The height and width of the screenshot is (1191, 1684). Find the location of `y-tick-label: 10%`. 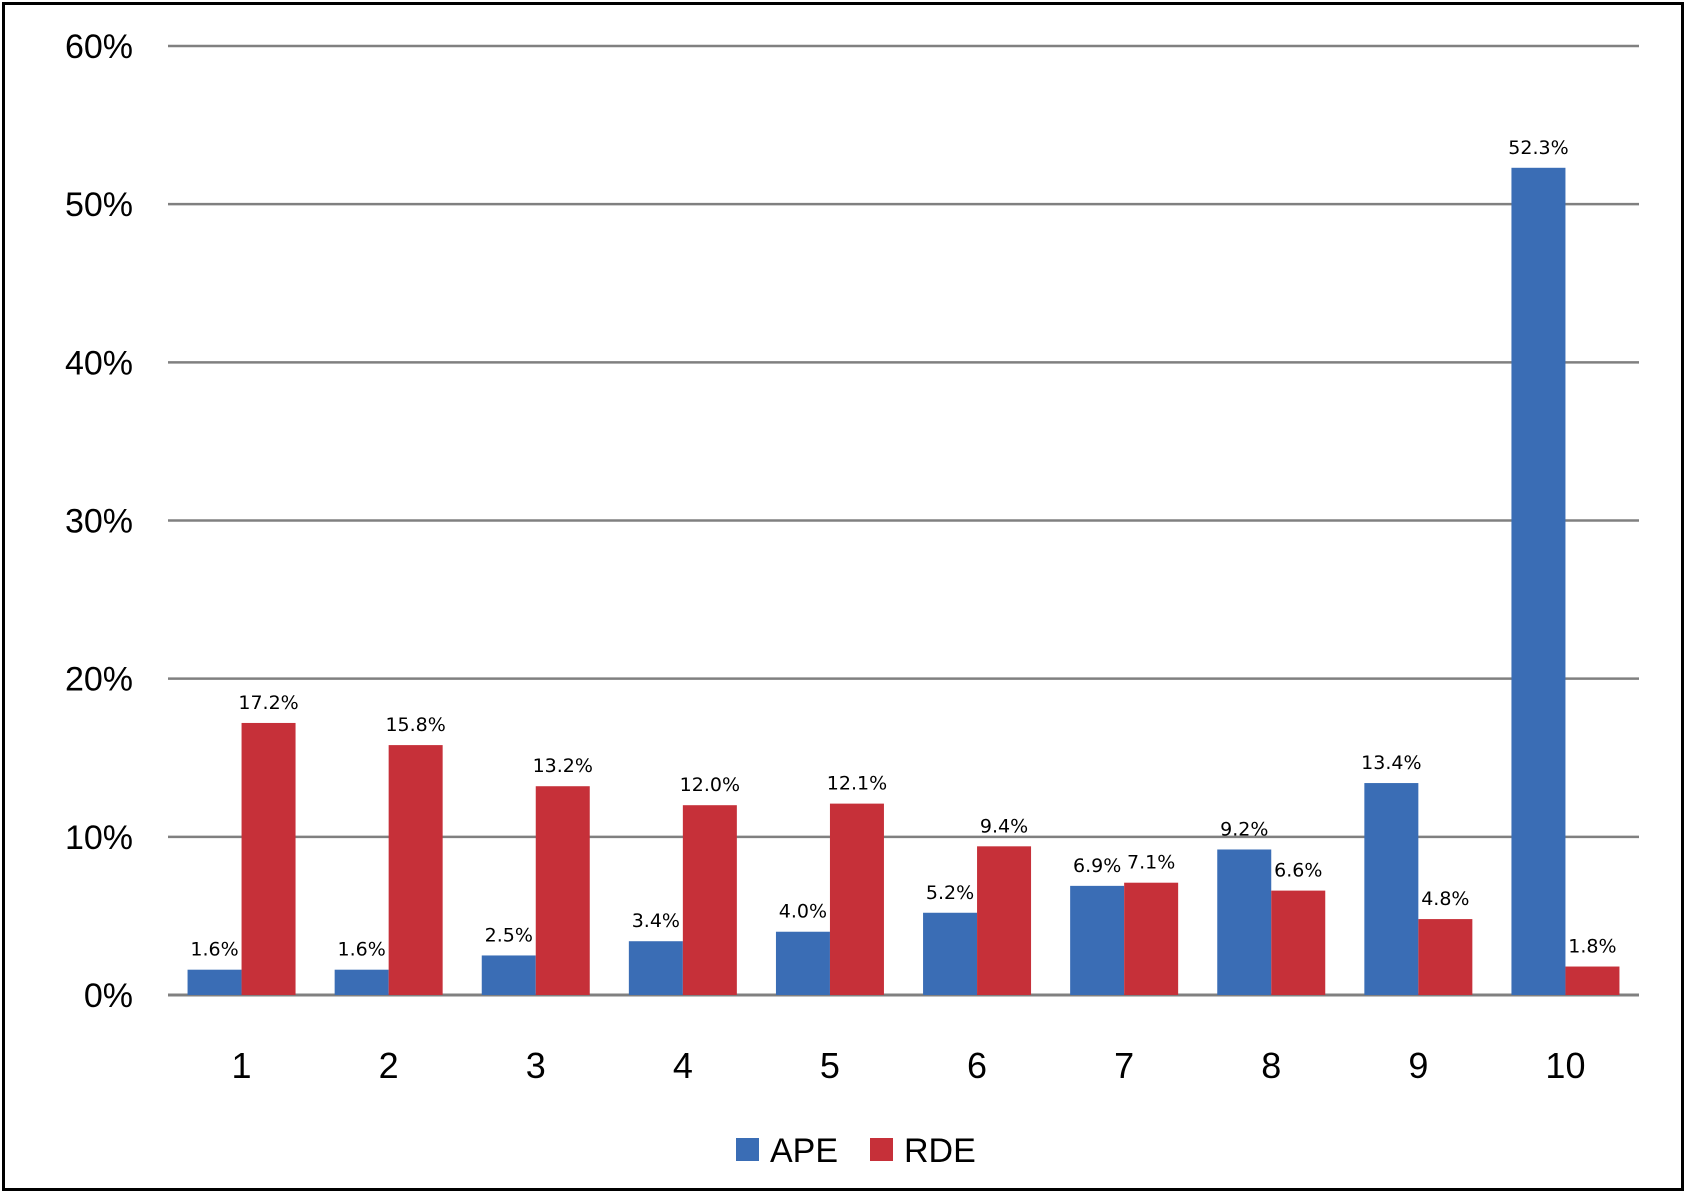

y-tick-label: 10% is located at coordinates (99, 838).